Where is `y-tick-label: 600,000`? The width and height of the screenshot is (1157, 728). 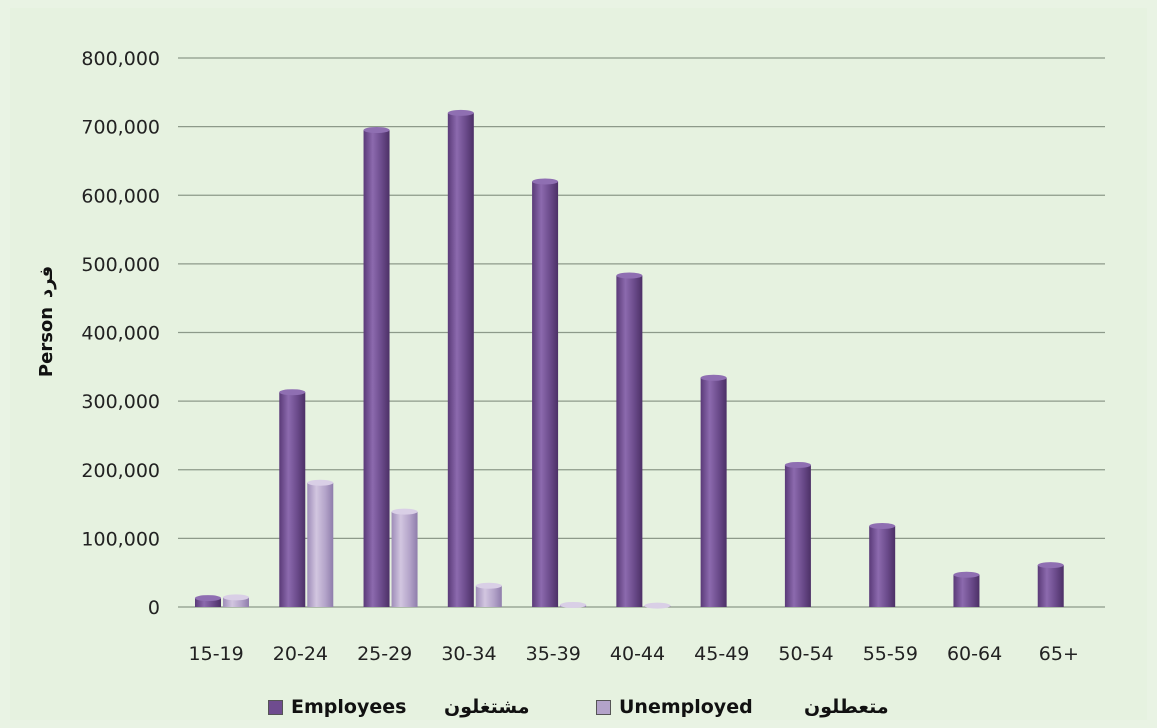
y-tick-label: 600,000 is located at coordinates (120, 196).